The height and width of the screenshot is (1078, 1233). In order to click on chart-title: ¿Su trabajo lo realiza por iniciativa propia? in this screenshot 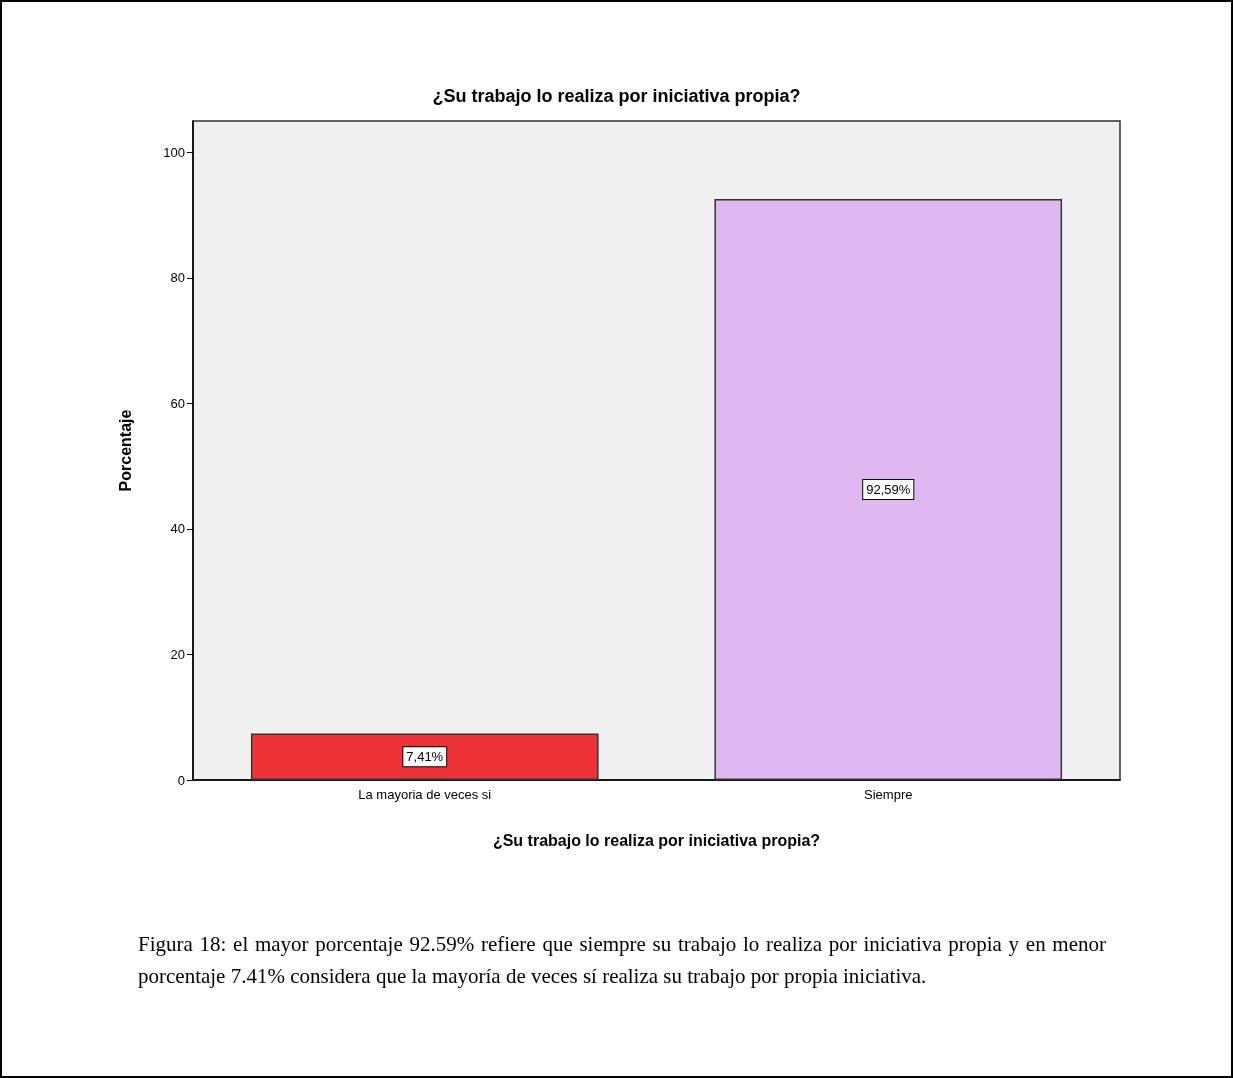, I will do `click(616, 96)`.